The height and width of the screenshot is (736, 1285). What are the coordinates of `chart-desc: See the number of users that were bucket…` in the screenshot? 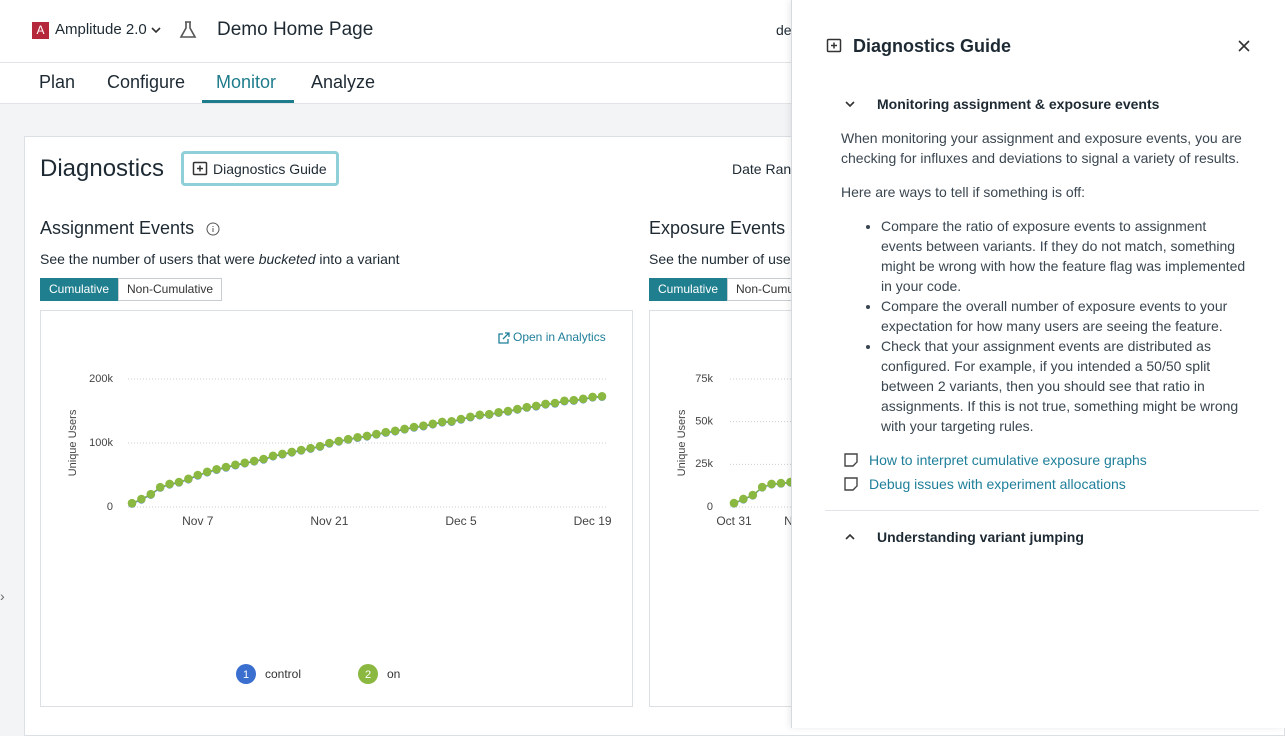 It's located at (220, 259).